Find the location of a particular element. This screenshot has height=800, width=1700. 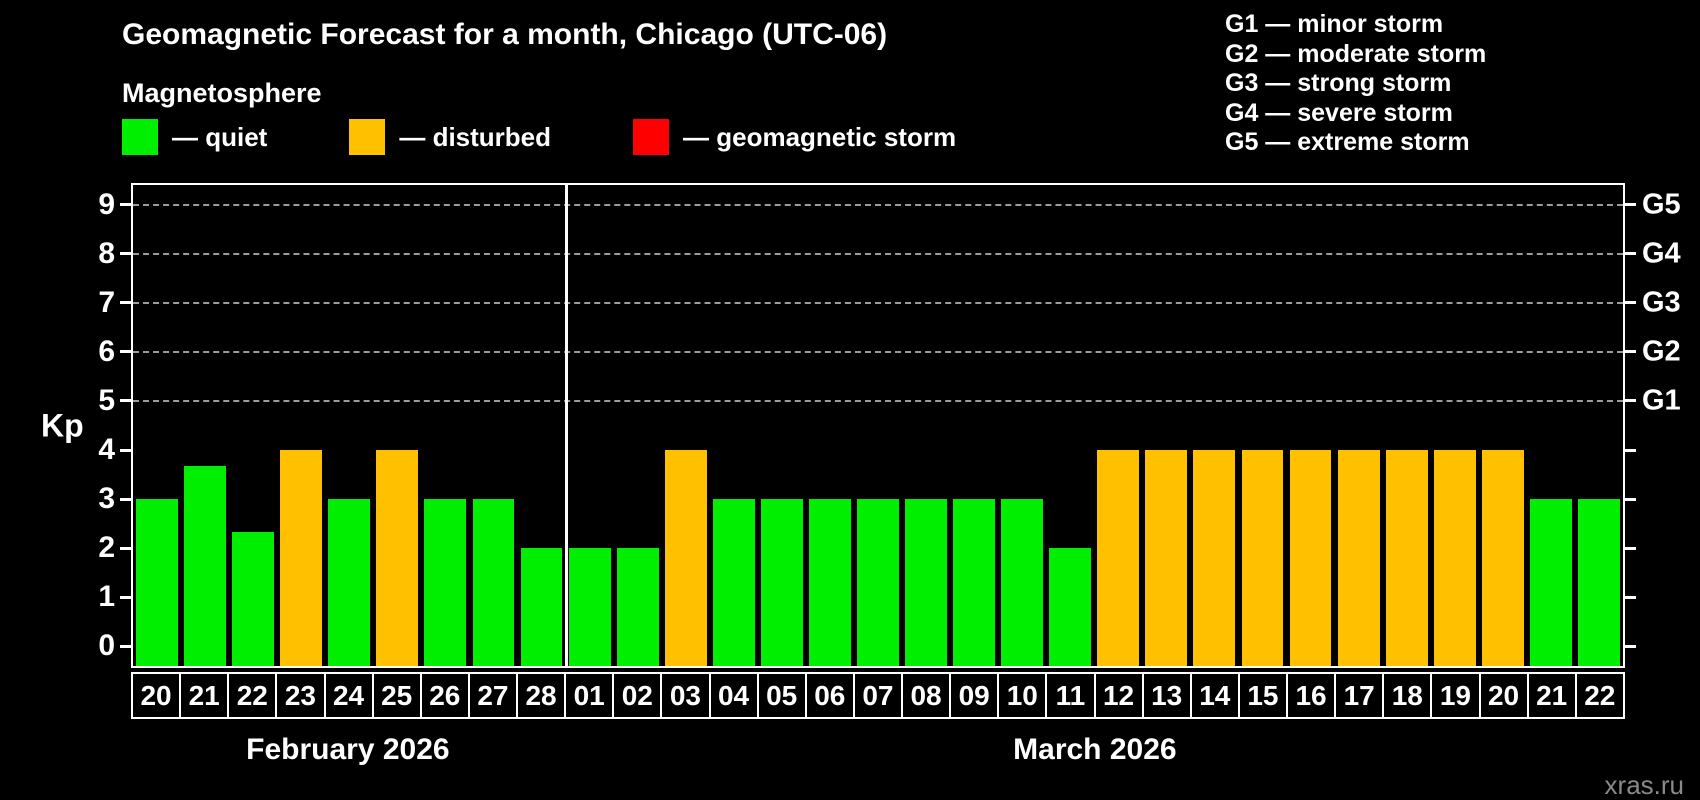

g-axis-label-g5: G5 is located at coordinates (1661, 204).